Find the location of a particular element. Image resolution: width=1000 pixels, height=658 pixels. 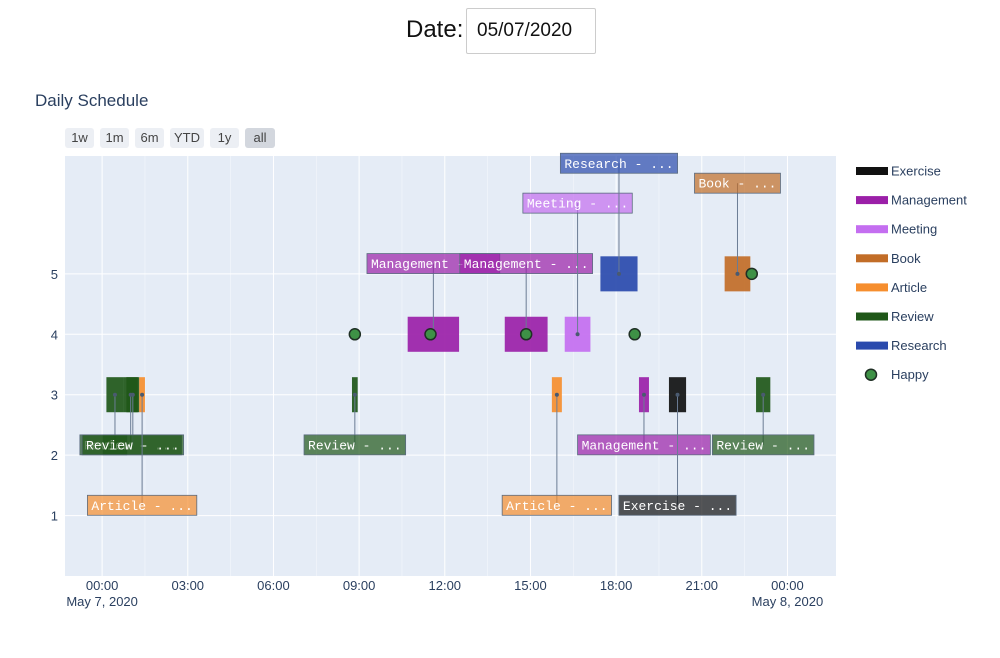

chart-title: Daily Schedule is located at coordinates (91, 100).